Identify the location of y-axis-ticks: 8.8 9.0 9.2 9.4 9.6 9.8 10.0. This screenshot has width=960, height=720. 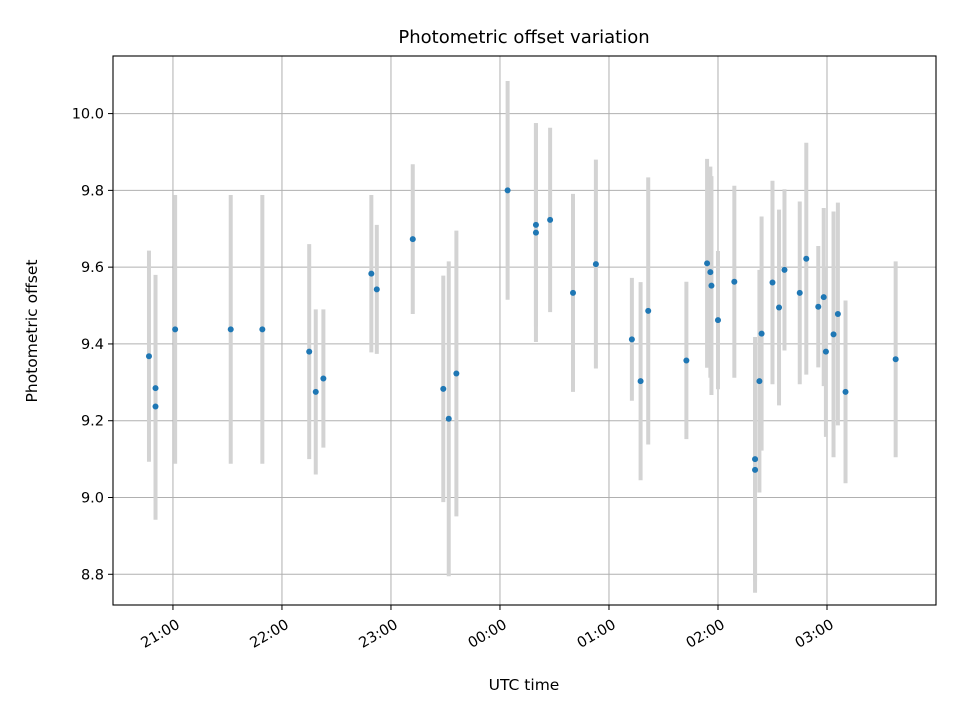
(92, 345).